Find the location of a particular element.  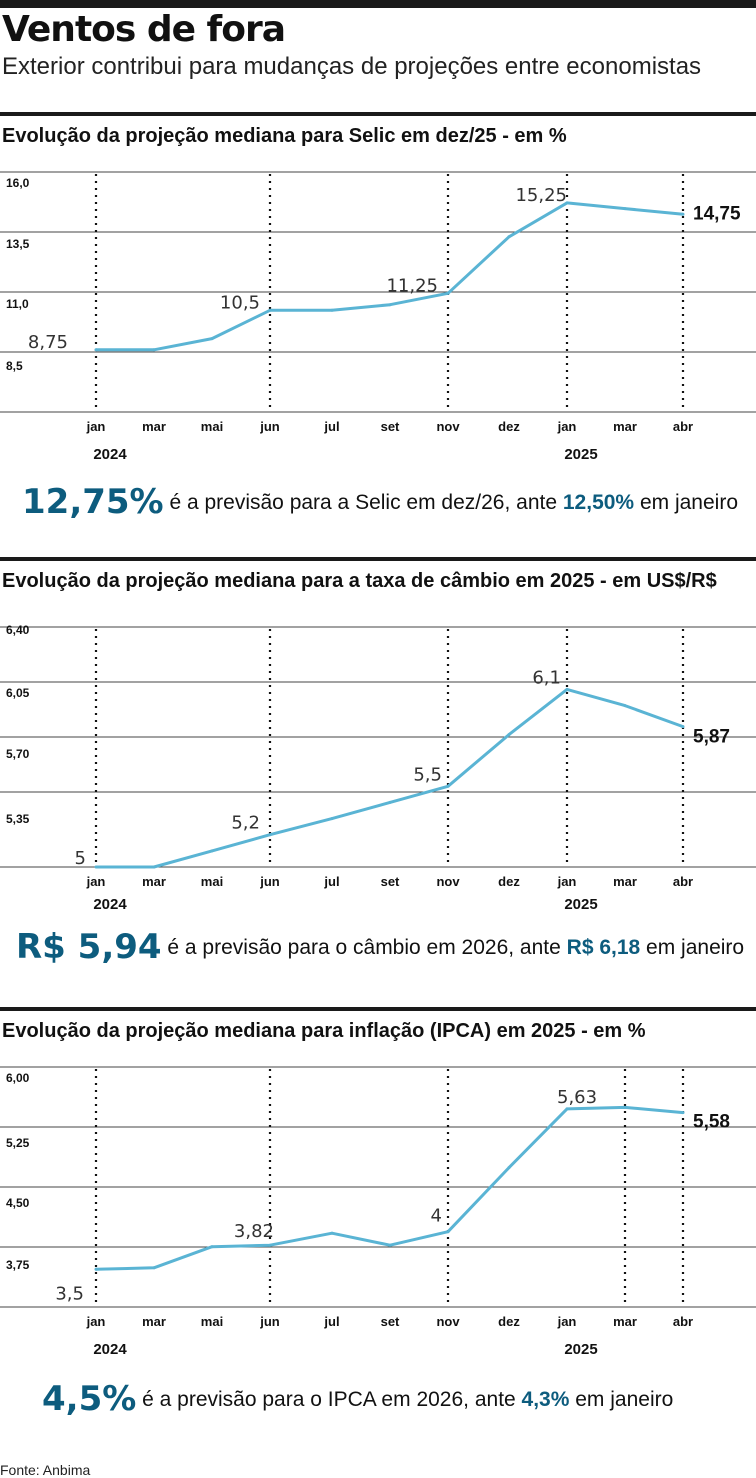

data-label: 11,25 is located at coordinates (412, 285).